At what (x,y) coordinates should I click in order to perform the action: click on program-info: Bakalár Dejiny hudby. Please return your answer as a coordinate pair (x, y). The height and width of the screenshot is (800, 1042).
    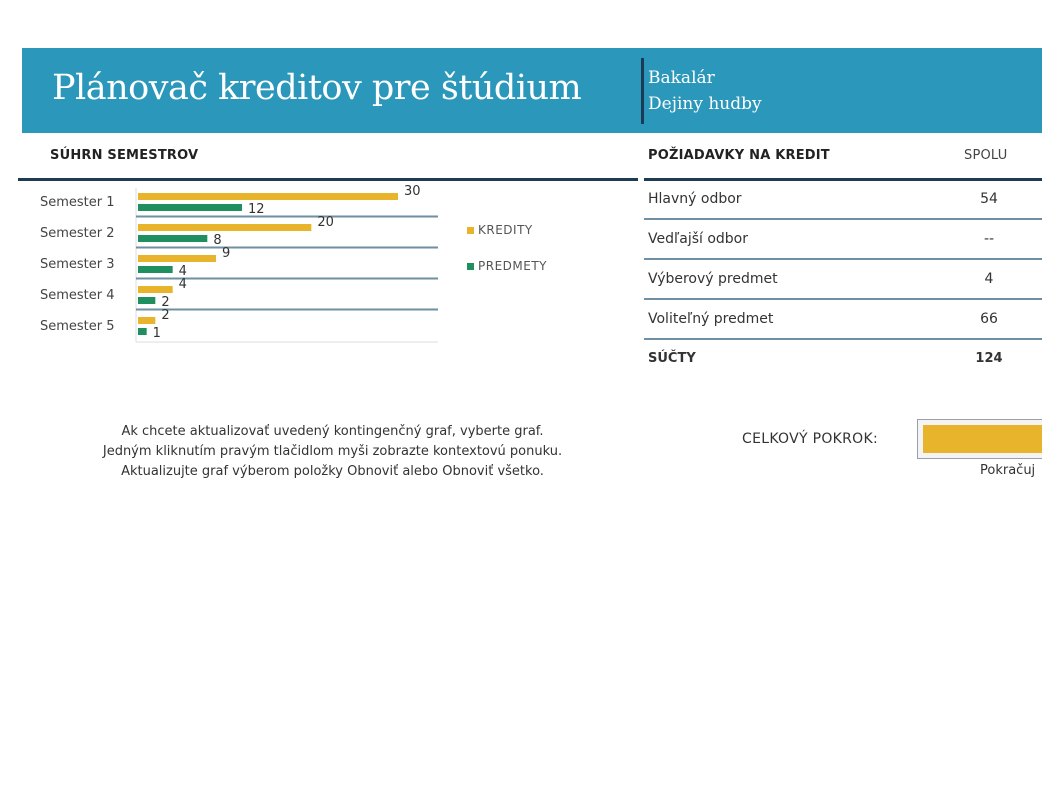
    Looking at the image, I should click on (705, 91).